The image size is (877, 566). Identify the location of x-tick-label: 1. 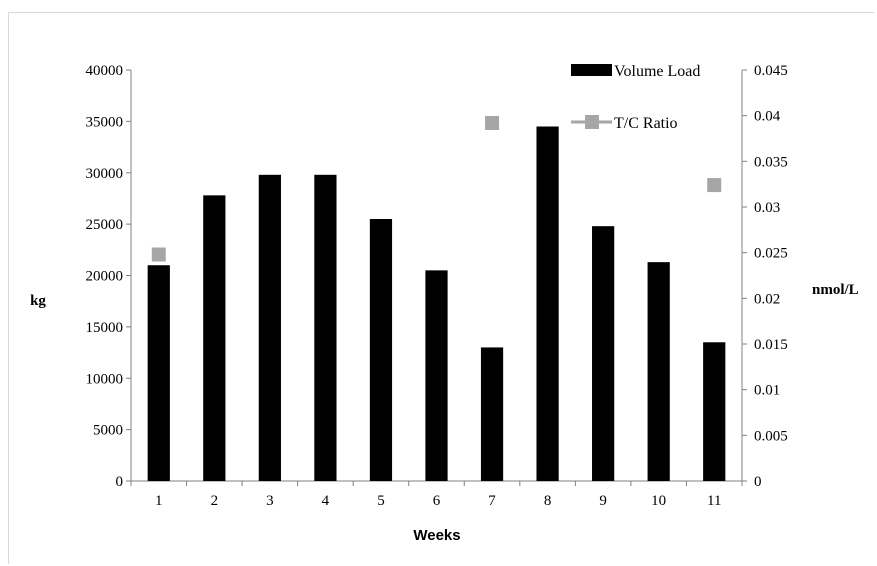
(159, 501).